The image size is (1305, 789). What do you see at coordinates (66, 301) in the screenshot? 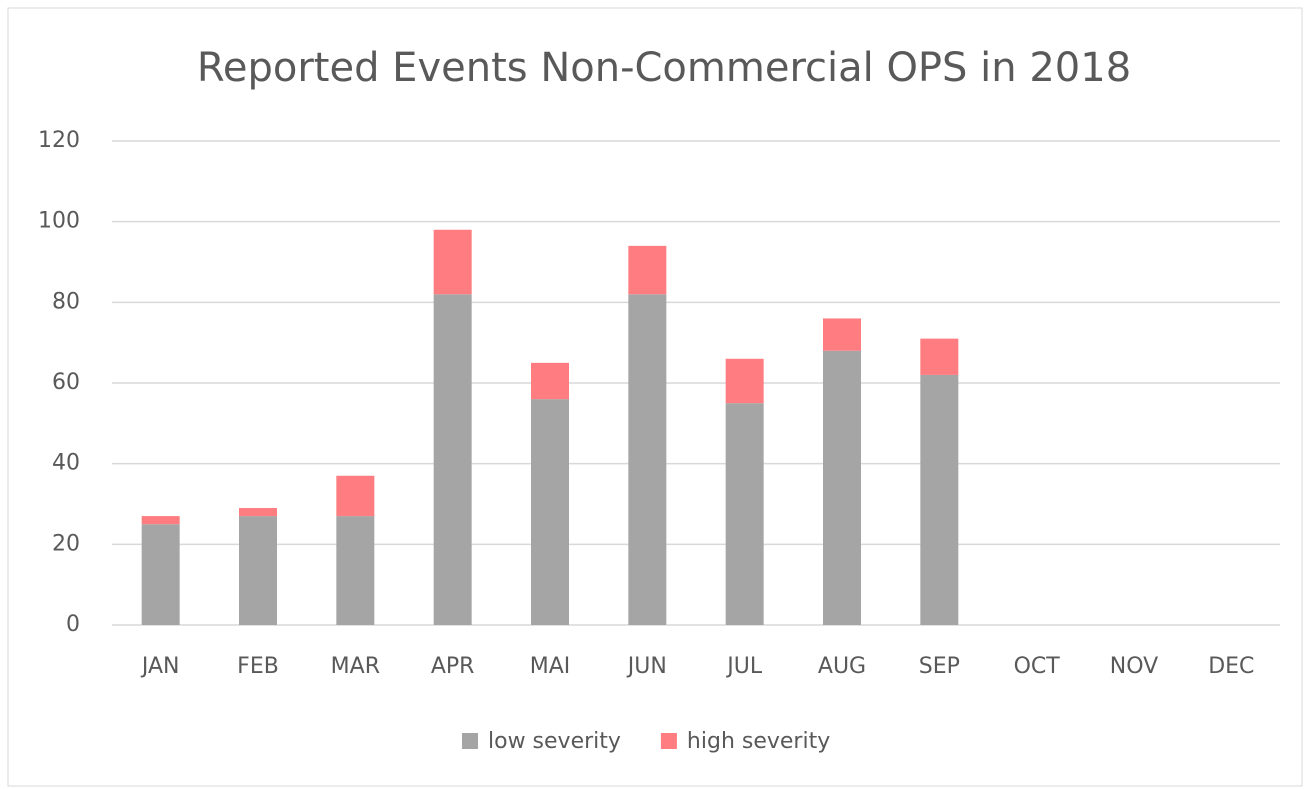
I see `y-tick-label: 80` at bounding box center [66, 301].